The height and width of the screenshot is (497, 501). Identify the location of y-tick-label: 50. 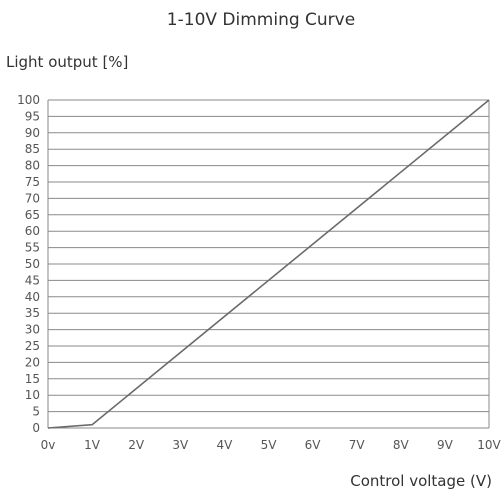
(32, 264).